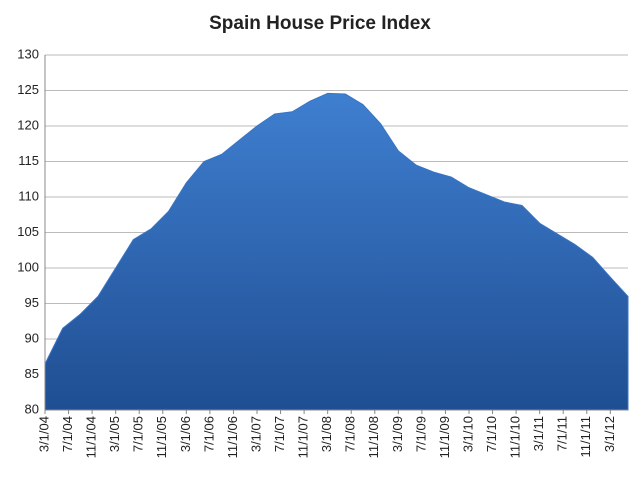  I want to click on x-tick-label: 11/1/06, so click(232, 437).